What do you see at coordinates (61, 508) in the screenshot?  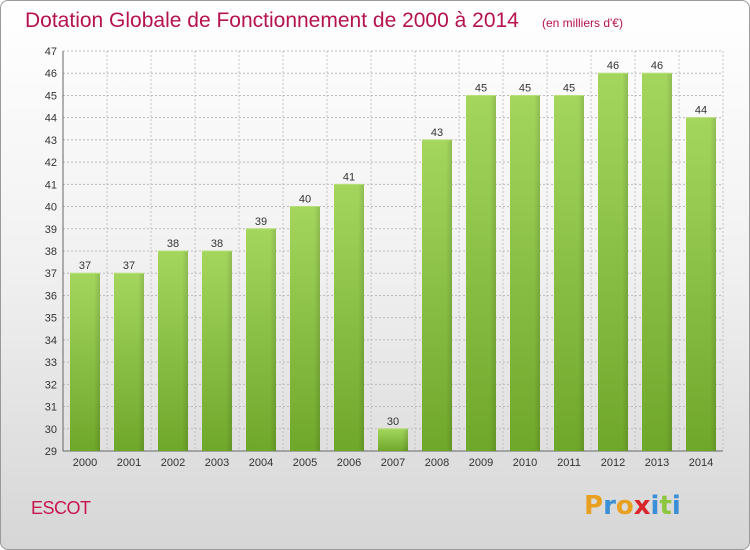 I see `place-name: ESCOT` at bounding box center [61, 508].